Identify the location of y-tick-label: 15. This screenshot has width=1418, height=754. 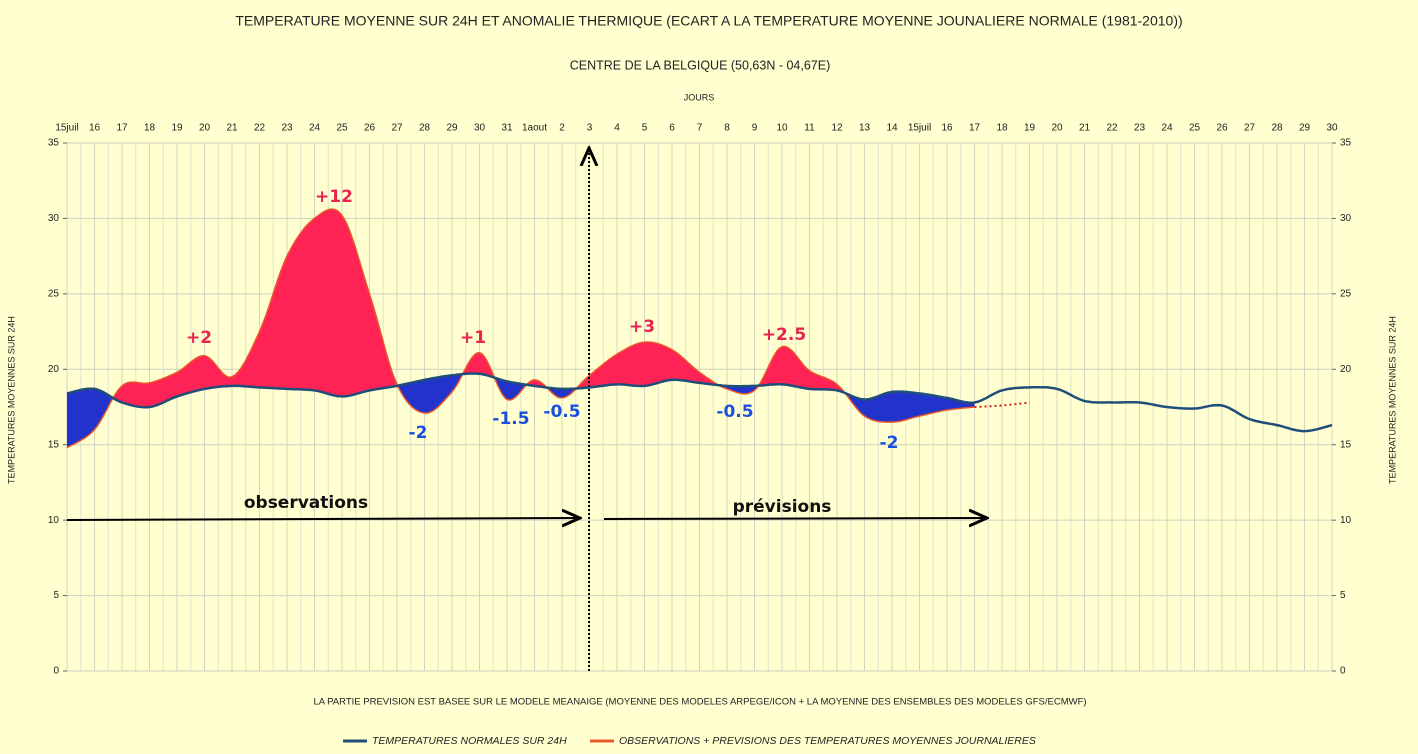
(54, 444).